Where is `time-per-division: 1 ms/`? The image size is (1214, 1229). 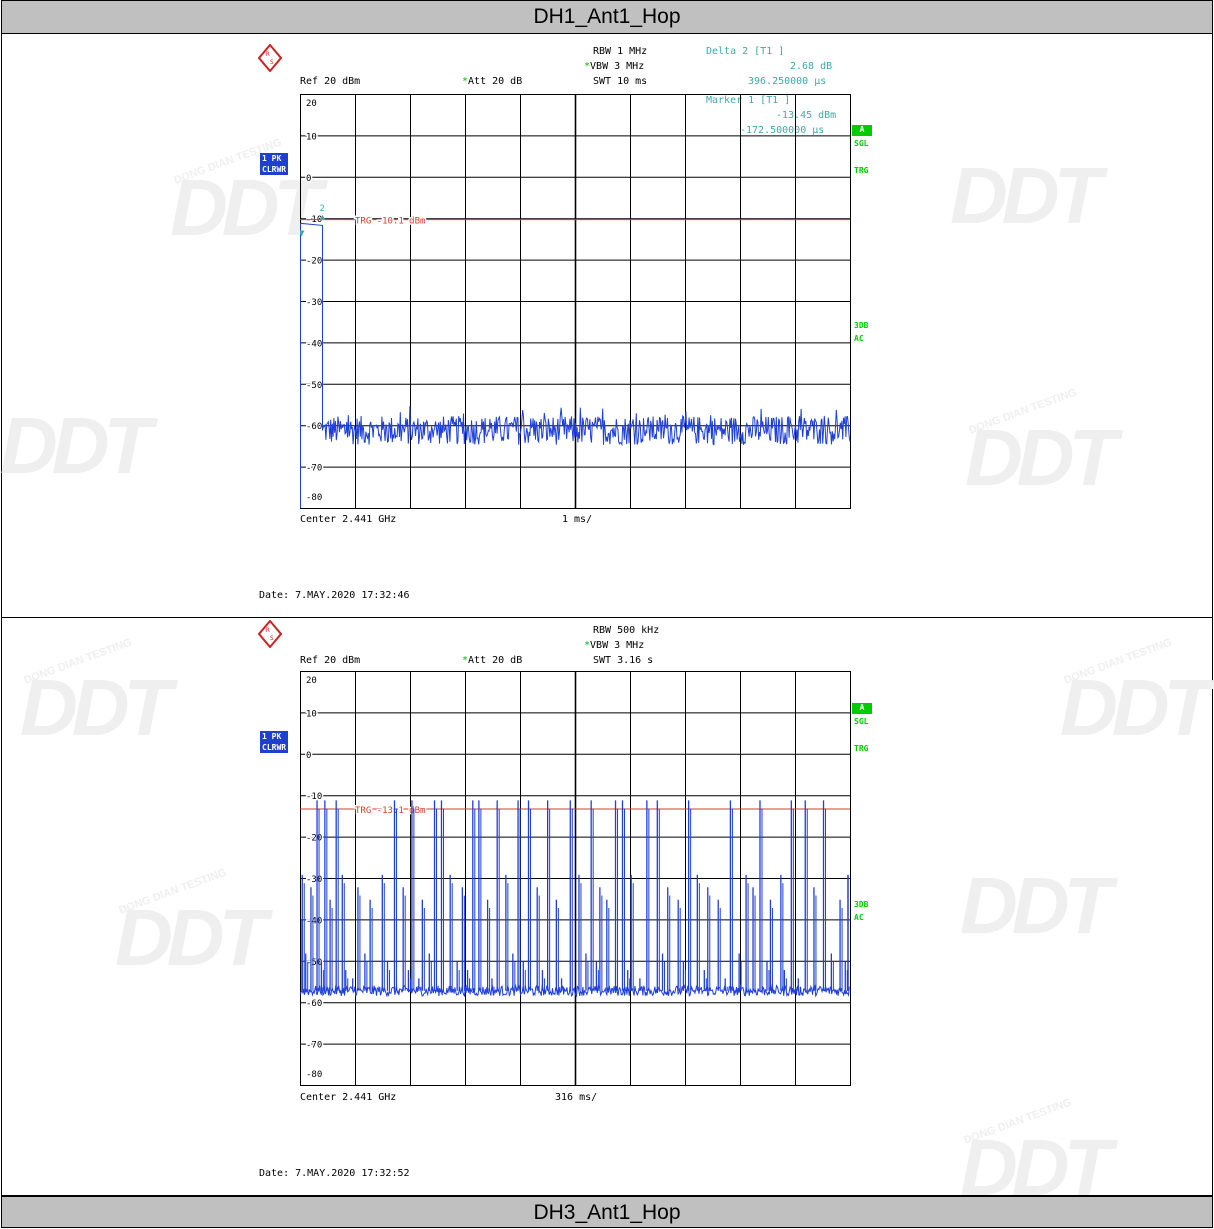
time-per-division: 1 ms/ is located at coordinates (577, 519).